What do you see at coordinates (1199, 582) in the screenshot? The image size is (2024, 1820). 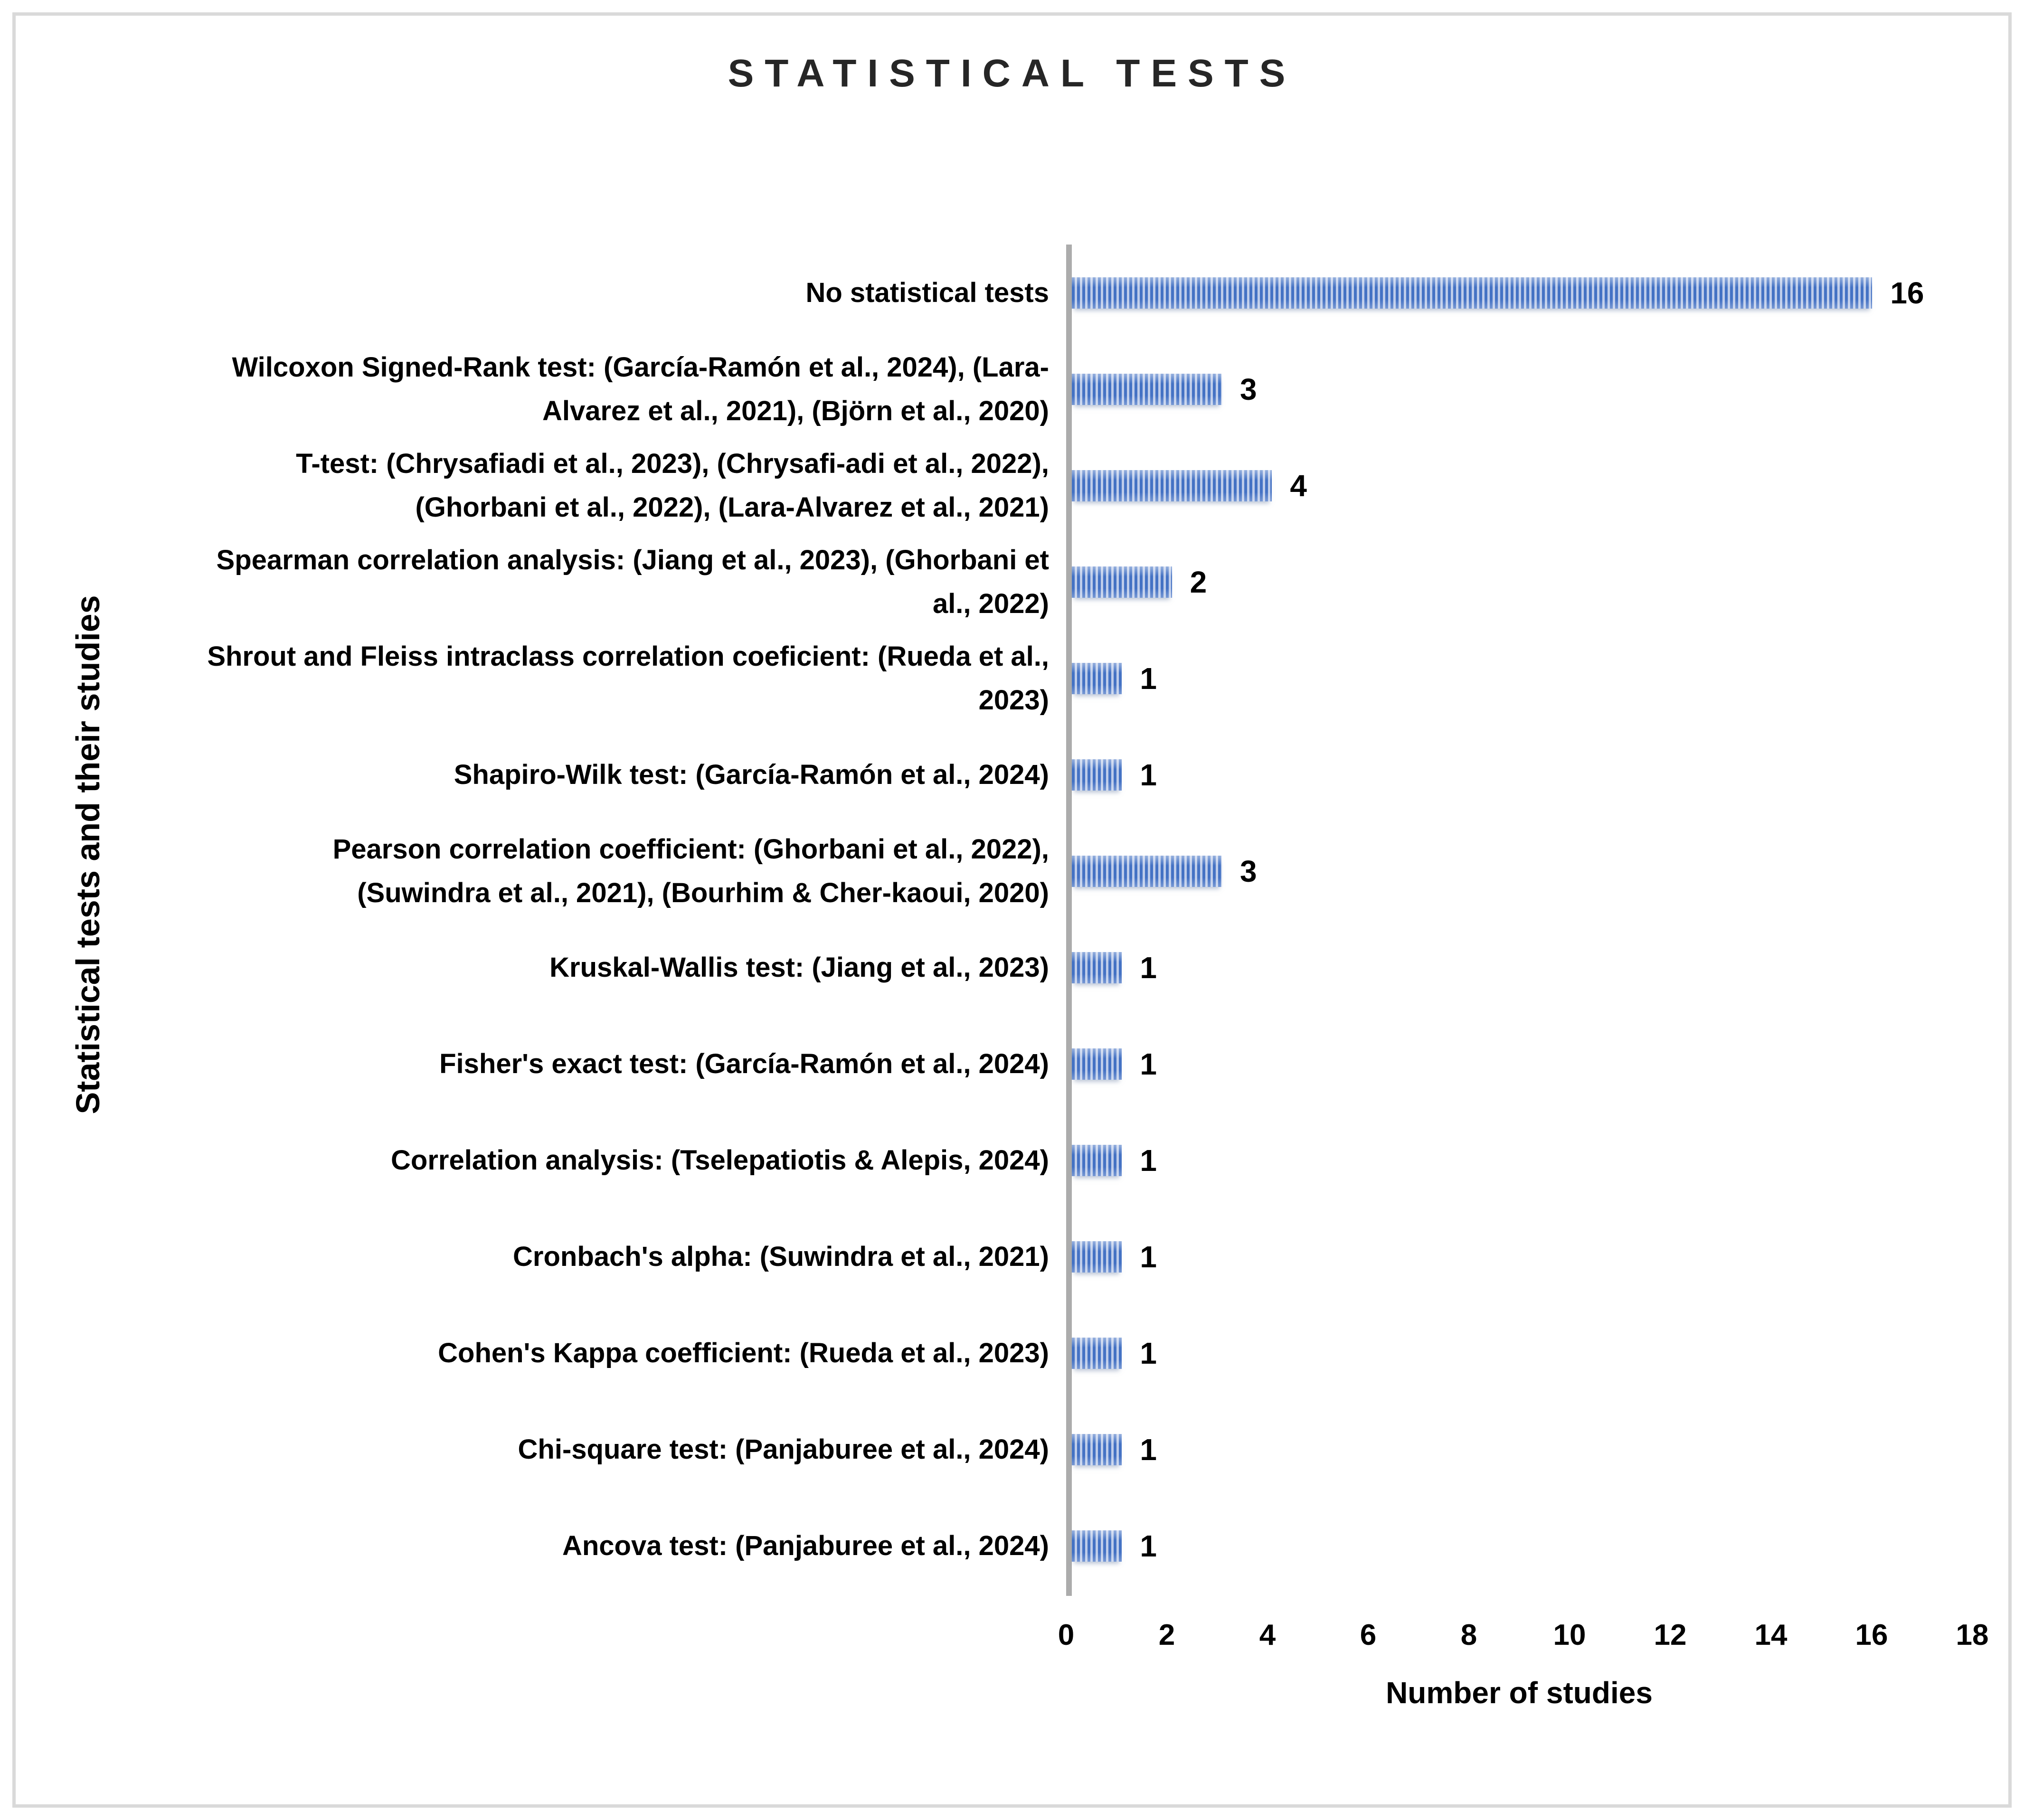 I see `value-label: 2` at bounding box center [1199, 582].